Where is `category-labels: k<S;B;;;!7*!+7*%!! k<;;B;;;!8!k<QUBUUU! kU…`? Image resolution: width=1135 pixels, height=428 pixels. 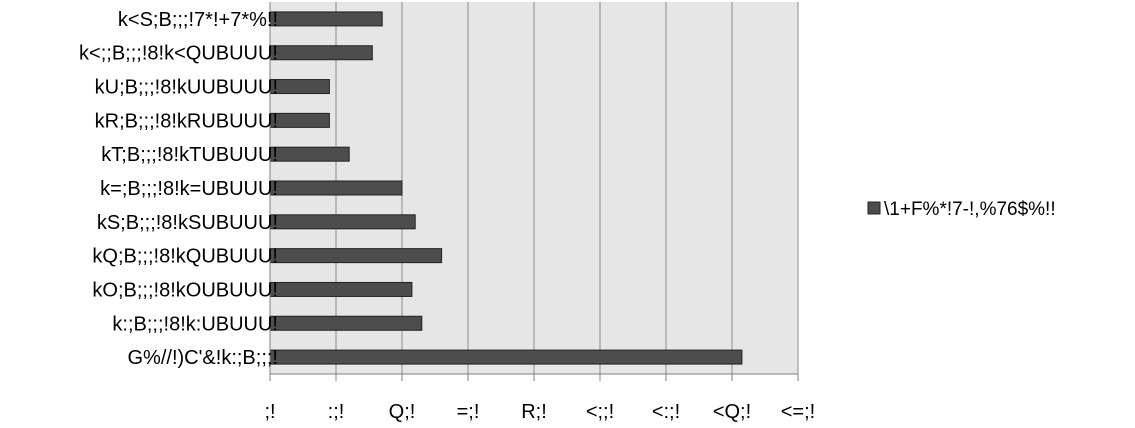
category-labels: k<S;B;;;!7*!+7*%!! k<;;B;;;!8!k<QUBUUU! kU… is located at coordinates (178, 189).